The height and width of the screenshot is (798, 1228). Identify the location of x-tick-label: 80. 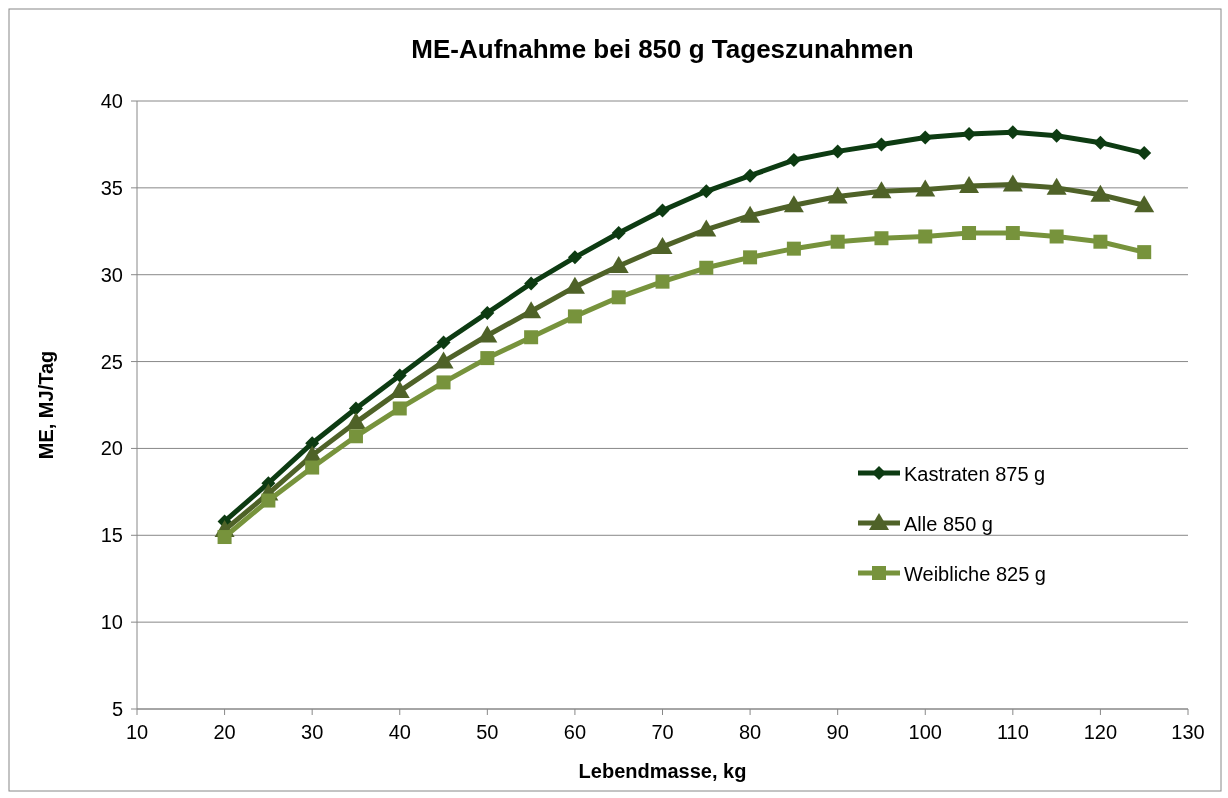
(750, 732).